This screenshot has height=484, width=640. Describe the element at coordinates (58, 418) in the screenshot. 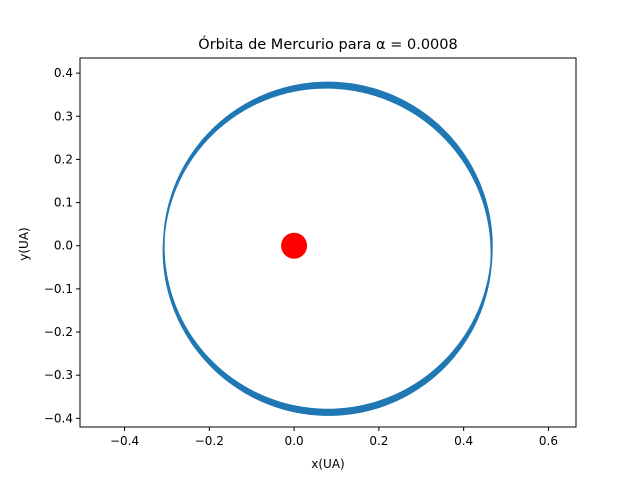

I see `y-tick-label: −0.4` at that location.